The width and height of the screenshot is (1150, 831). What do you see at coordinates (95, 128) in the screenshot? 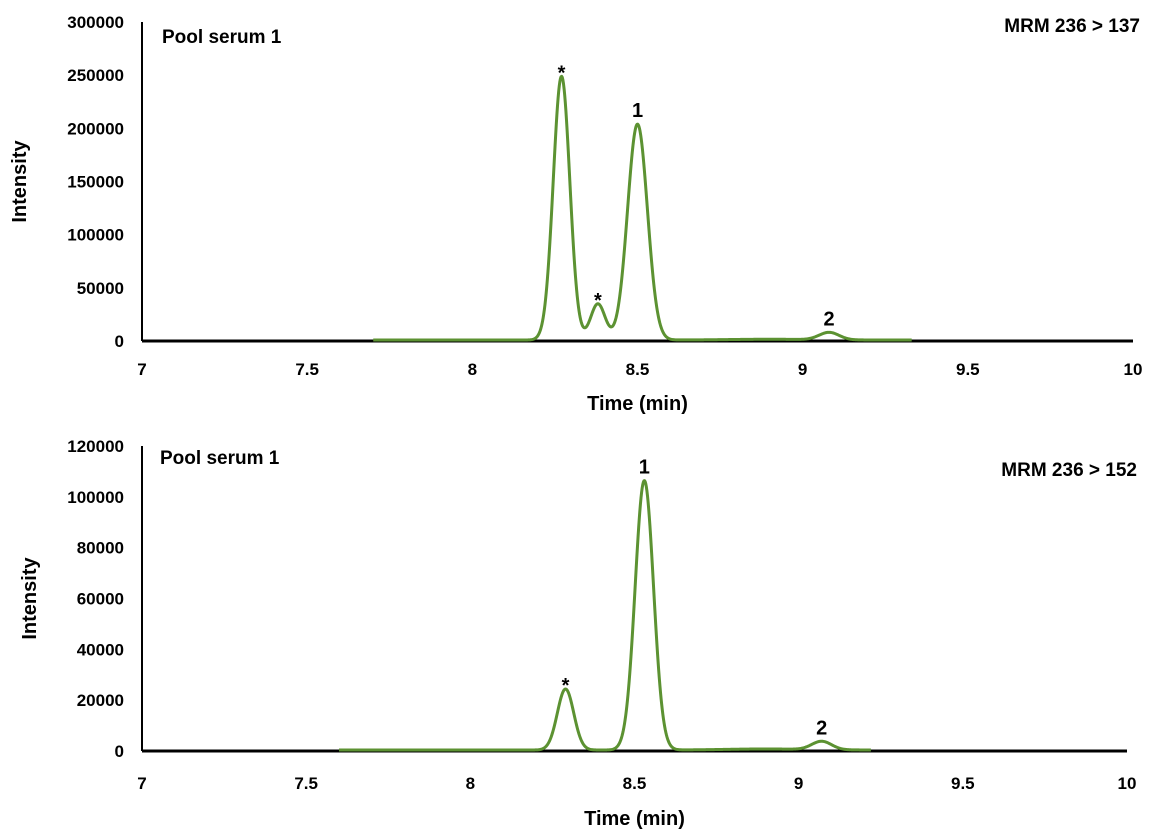
I see `y-tick-label: 200000` at bounding box center [95, 128].